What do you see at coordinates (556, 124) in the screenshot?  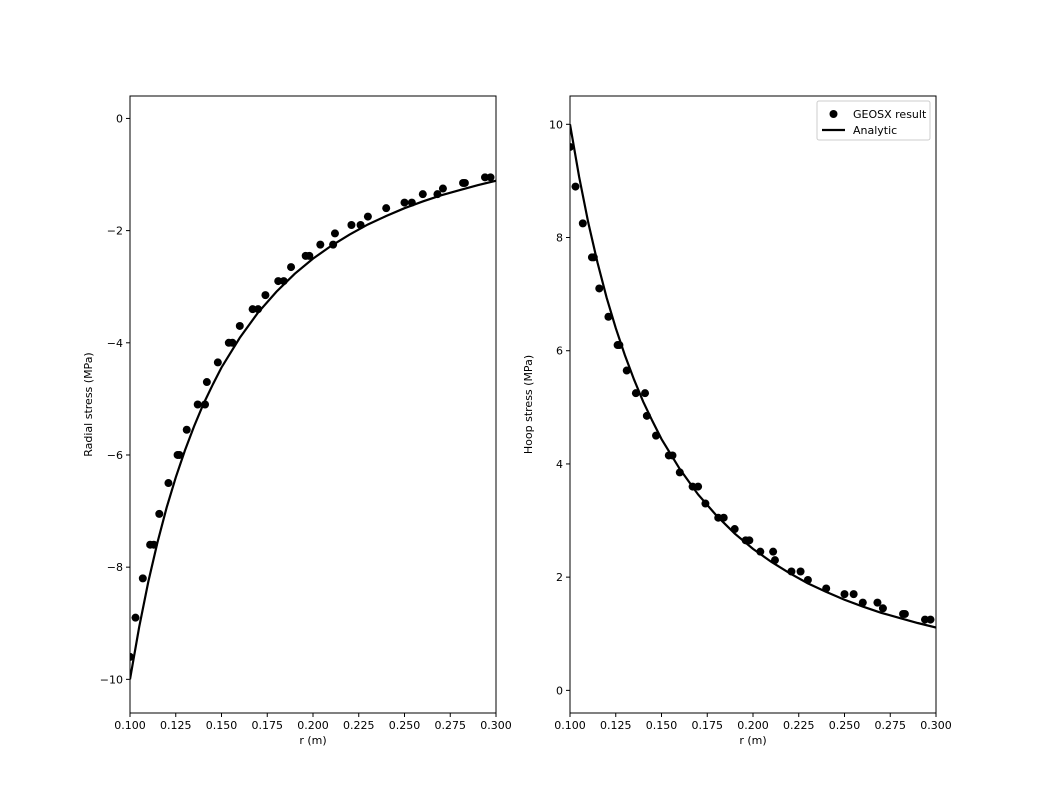 I see `y-tick-label: 10` at bounding box center [556, 124].